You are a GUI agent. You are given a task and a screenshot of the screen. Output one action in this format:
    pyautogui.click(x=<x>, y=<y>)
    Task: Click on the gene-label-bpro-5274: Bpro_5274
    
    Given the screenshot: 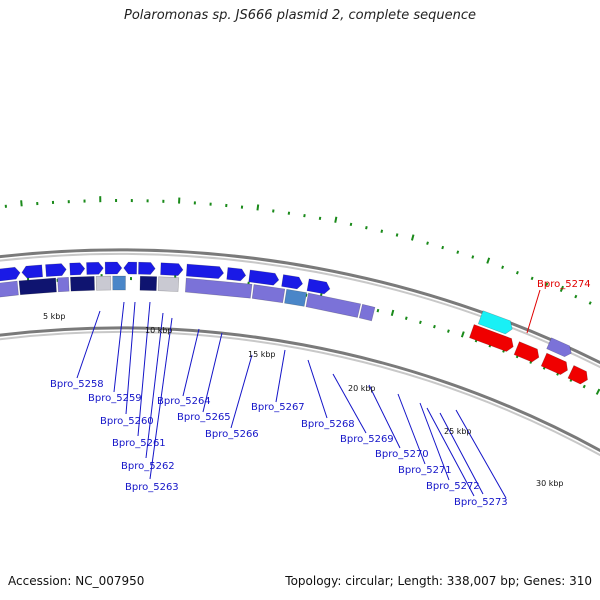 What is the action you would take?
    pyautogui.click(x=564, y=284)
    